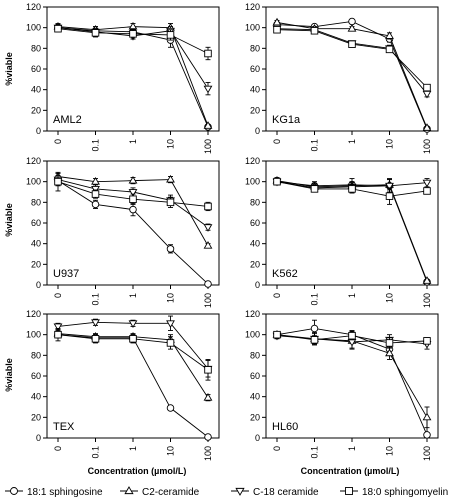 This screenshot has height=500, width=466. I want to click on legend-label: 18:0 sphingomyelin, so click(405, 492).